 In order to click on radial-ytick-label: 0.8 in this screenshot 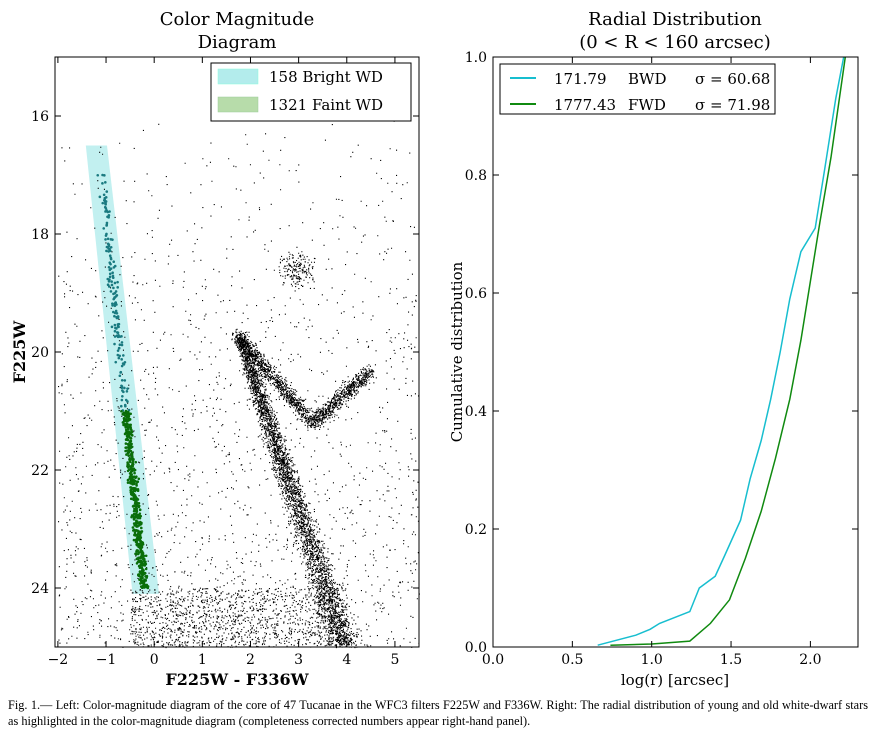, I will do `click(476, 176)`.